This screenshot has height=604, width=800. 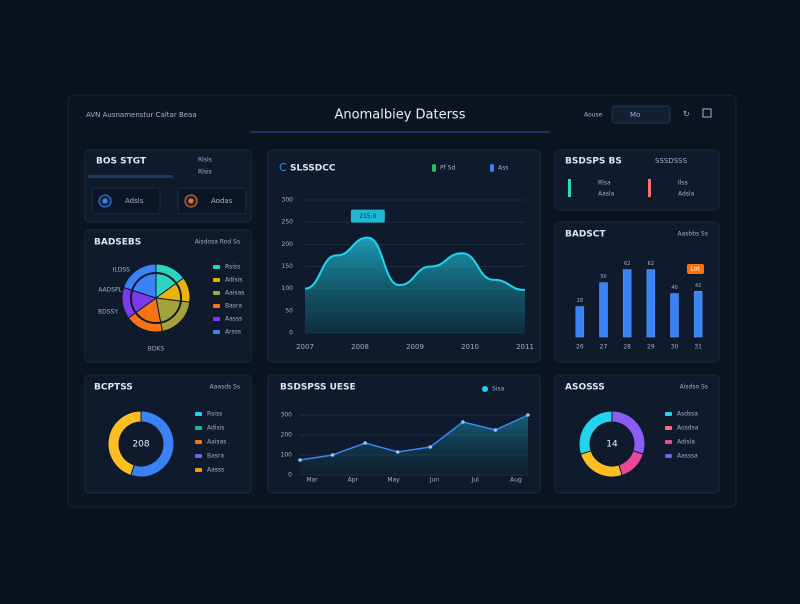 I want to click on icon: C, so click(x=283, y=167).